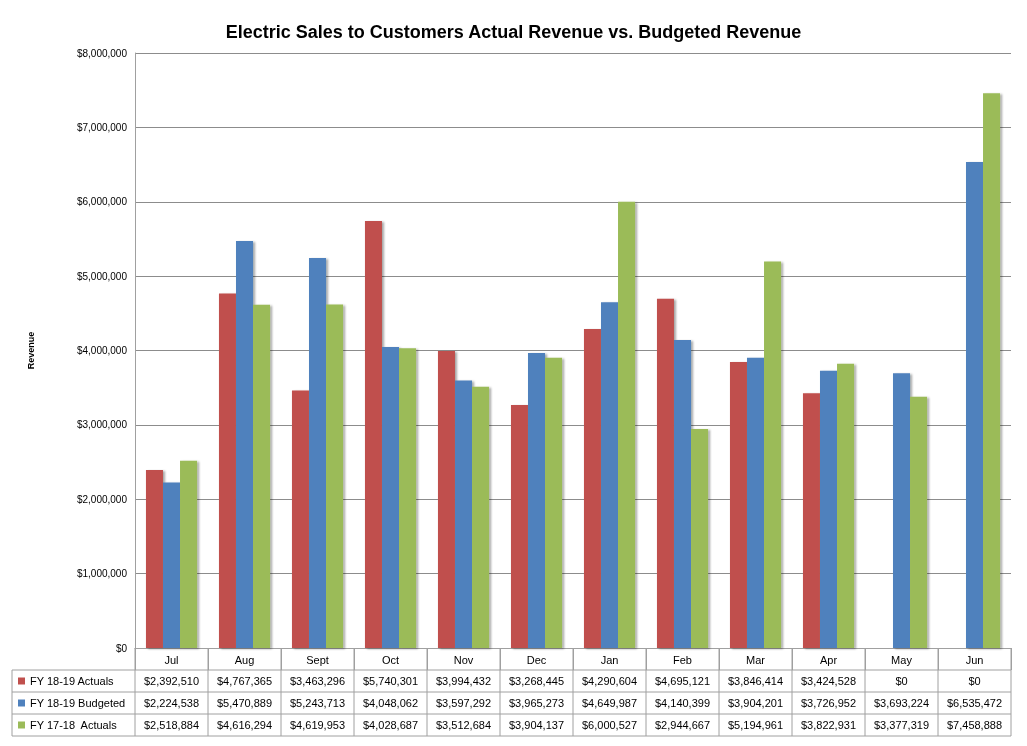 The width and height of the screenshot is (1027, 746). I want to click on data-label: $5,243,713, so click(317, 703).